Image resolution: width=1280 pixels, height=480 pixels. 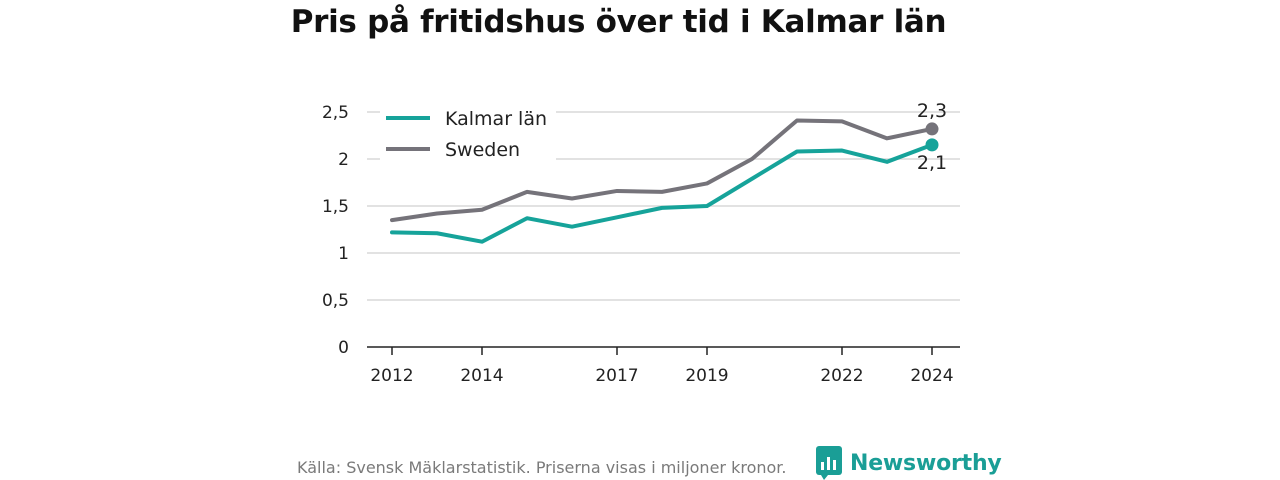 What do you see at coordinates (343, 160) in the screenshot?
I see `y-tick-label: 2` at bounding box center [343, 160].